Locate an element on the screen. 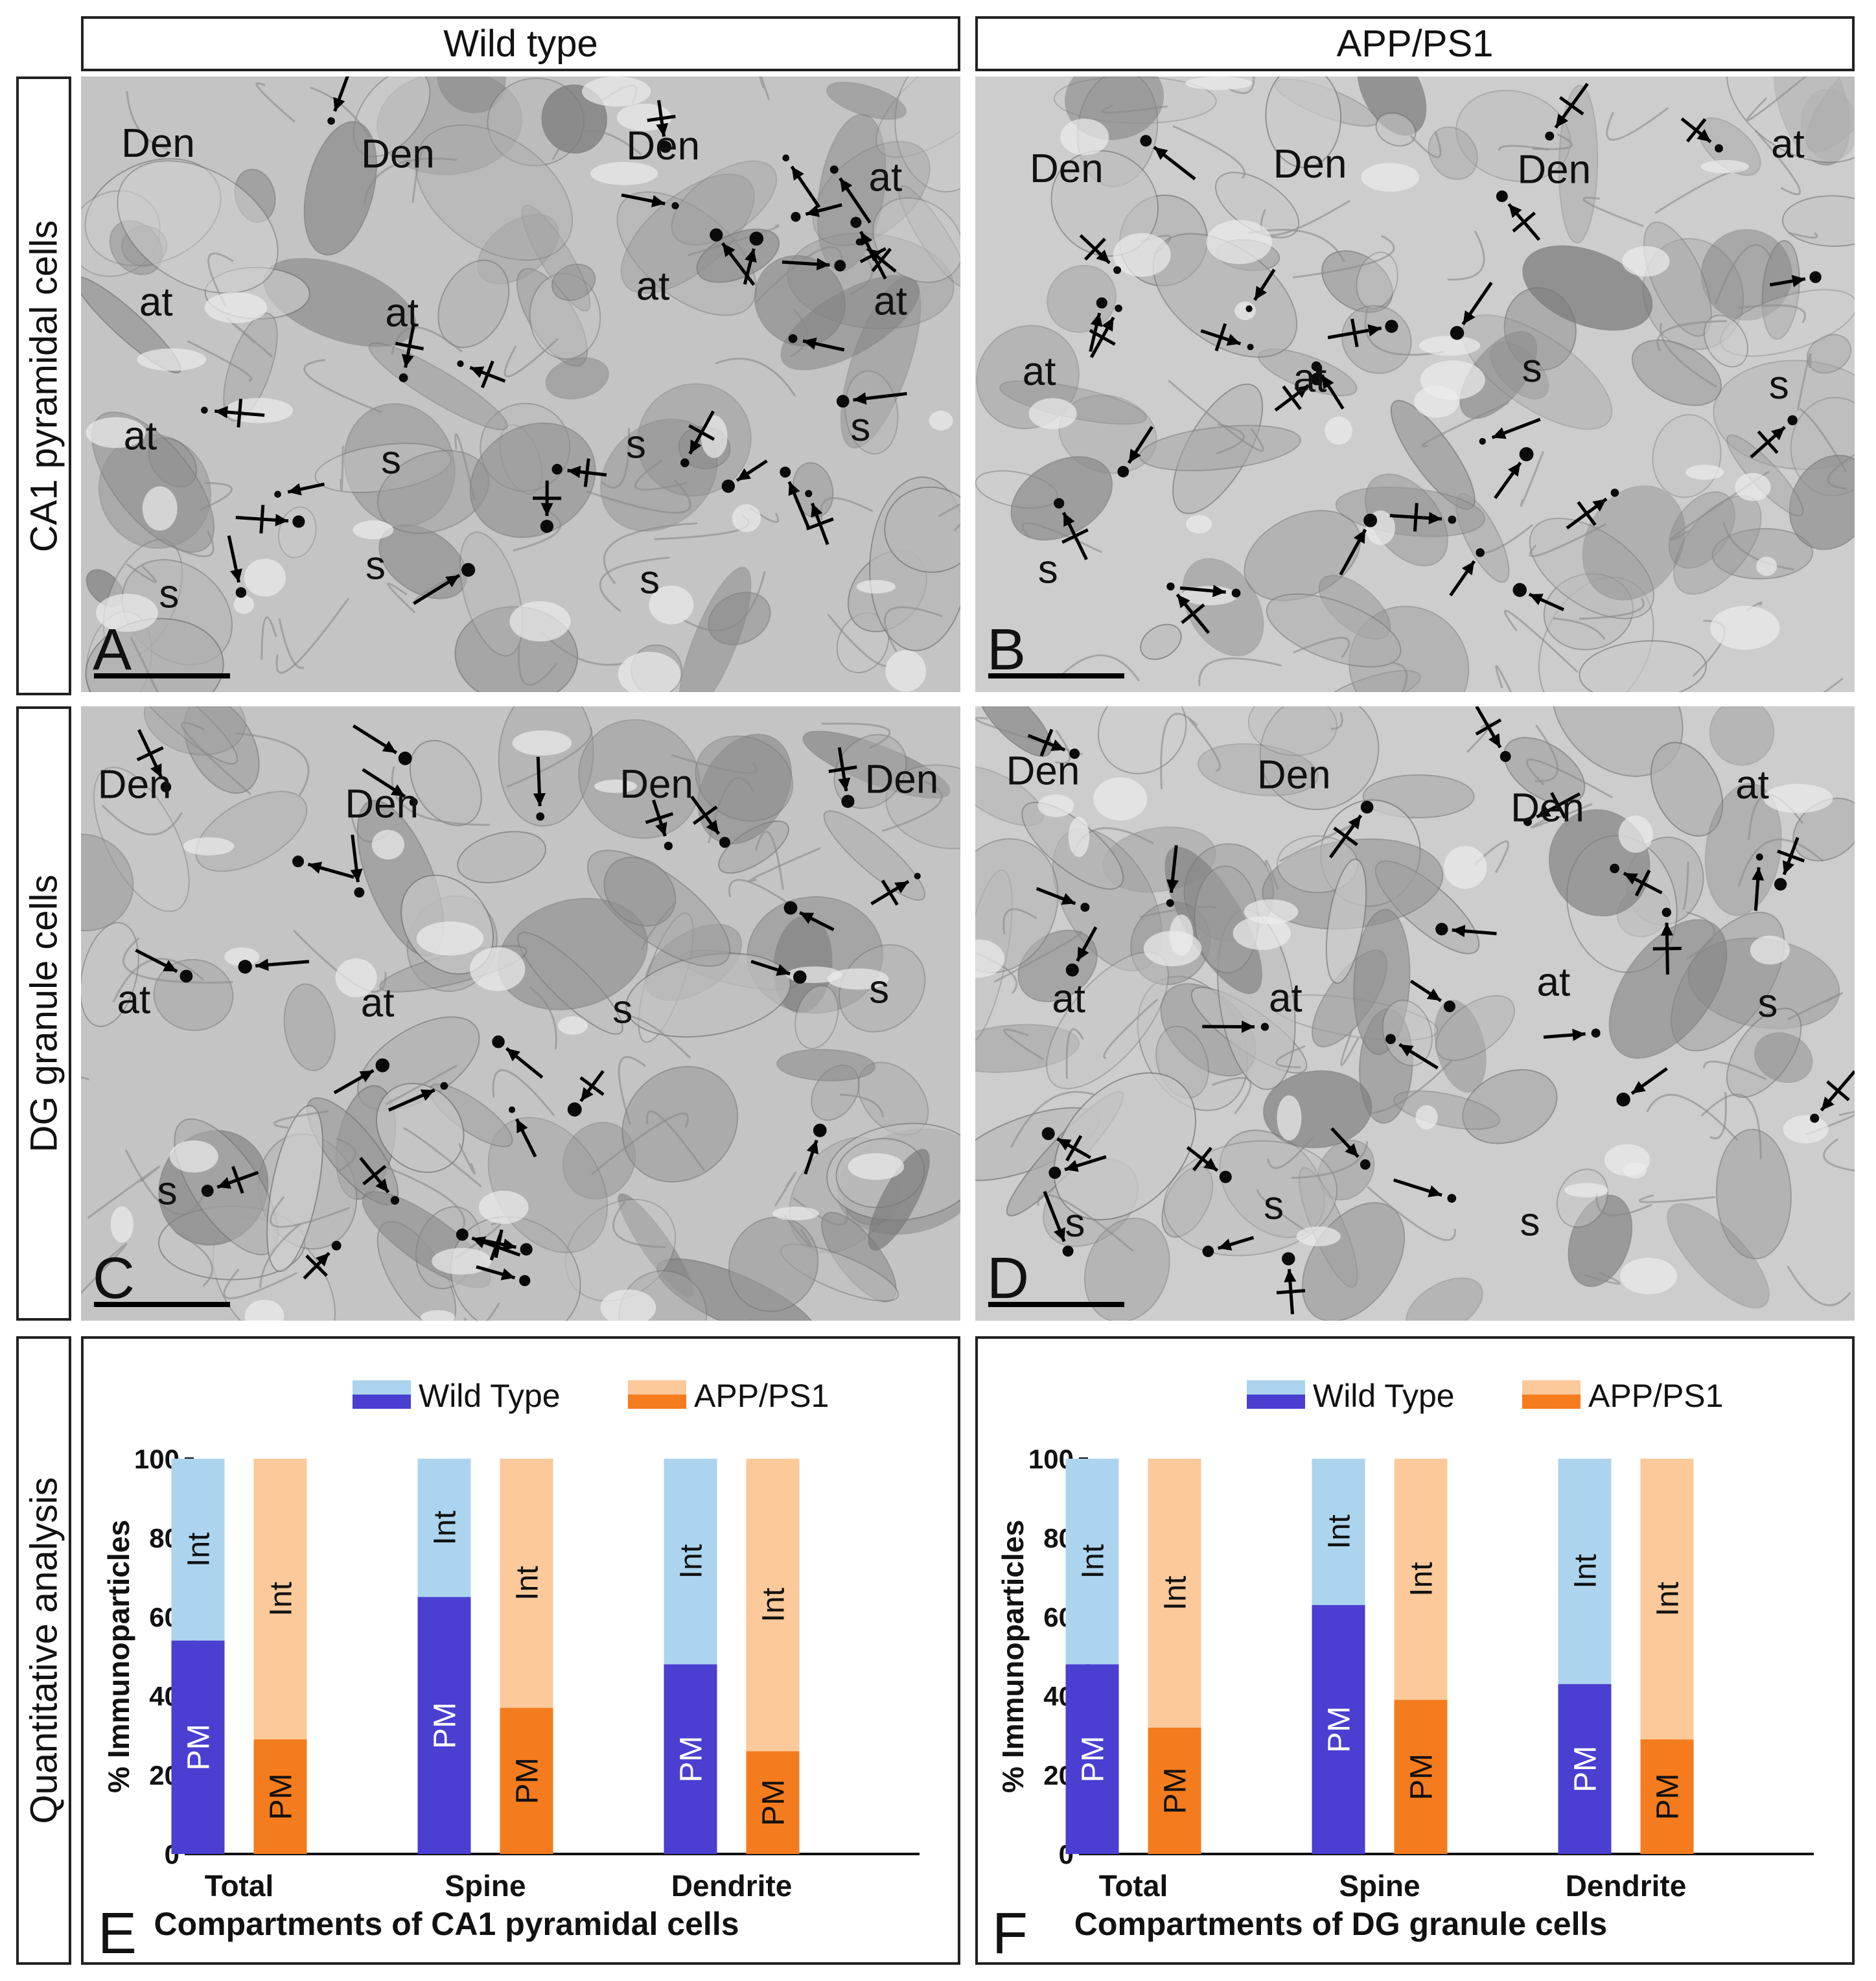 This screenshot has width=1876, height=1981. row-header-label: CA1 pyramidal cells is located at coordinates (44, 386).